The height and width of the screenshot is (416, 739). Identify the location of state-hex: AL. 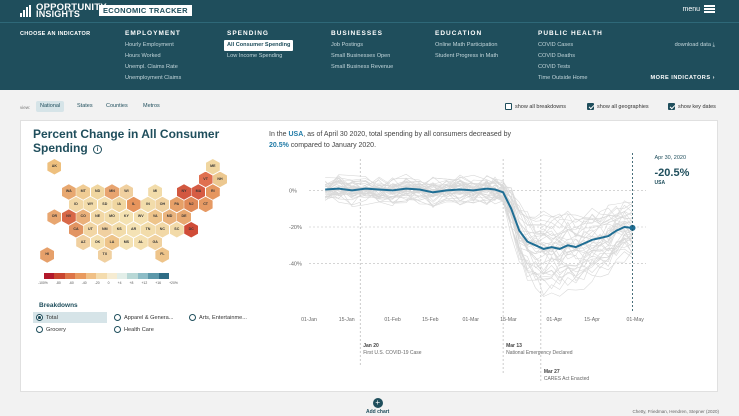
(140, 242).